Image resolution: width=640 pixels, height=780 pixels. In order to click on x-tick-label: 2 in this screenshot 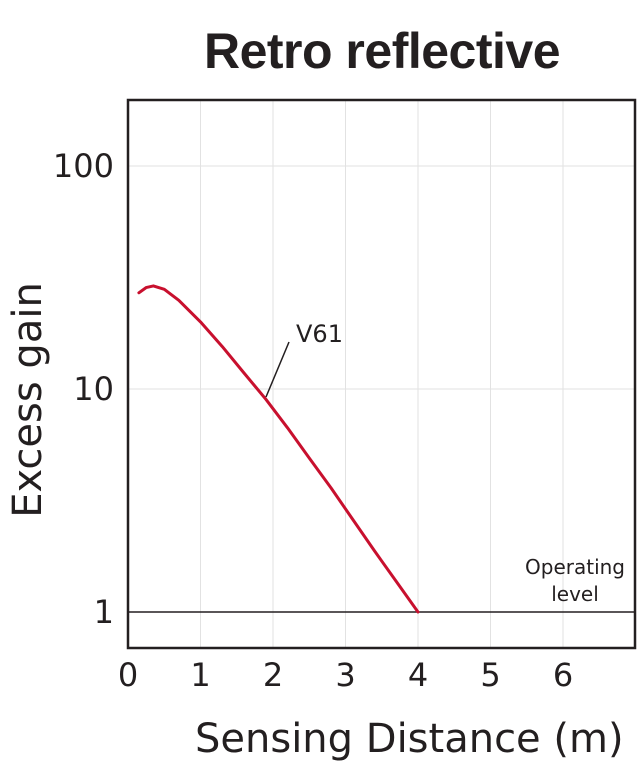, I will do `click(273, 675)`.